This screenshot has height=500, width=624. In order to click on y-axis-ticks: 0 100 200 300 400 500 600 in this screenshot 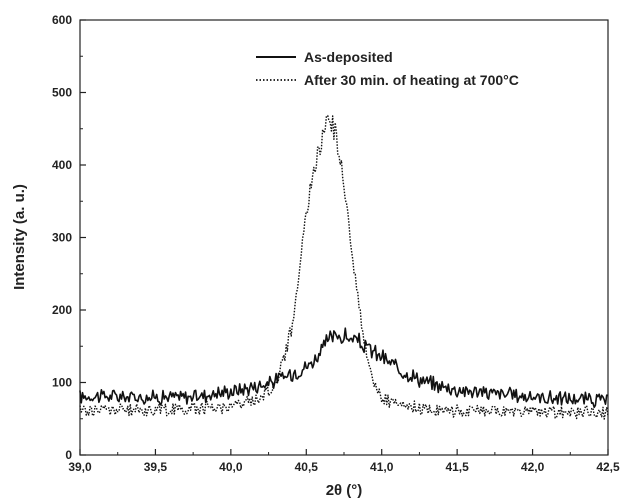, I will do `click(69, 237)`.